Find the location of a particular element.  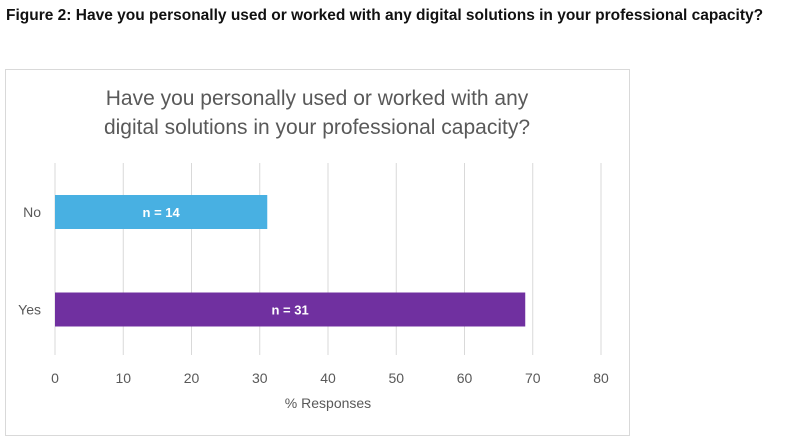

x-tick-label: 80 is located at coordinates (601, 378).